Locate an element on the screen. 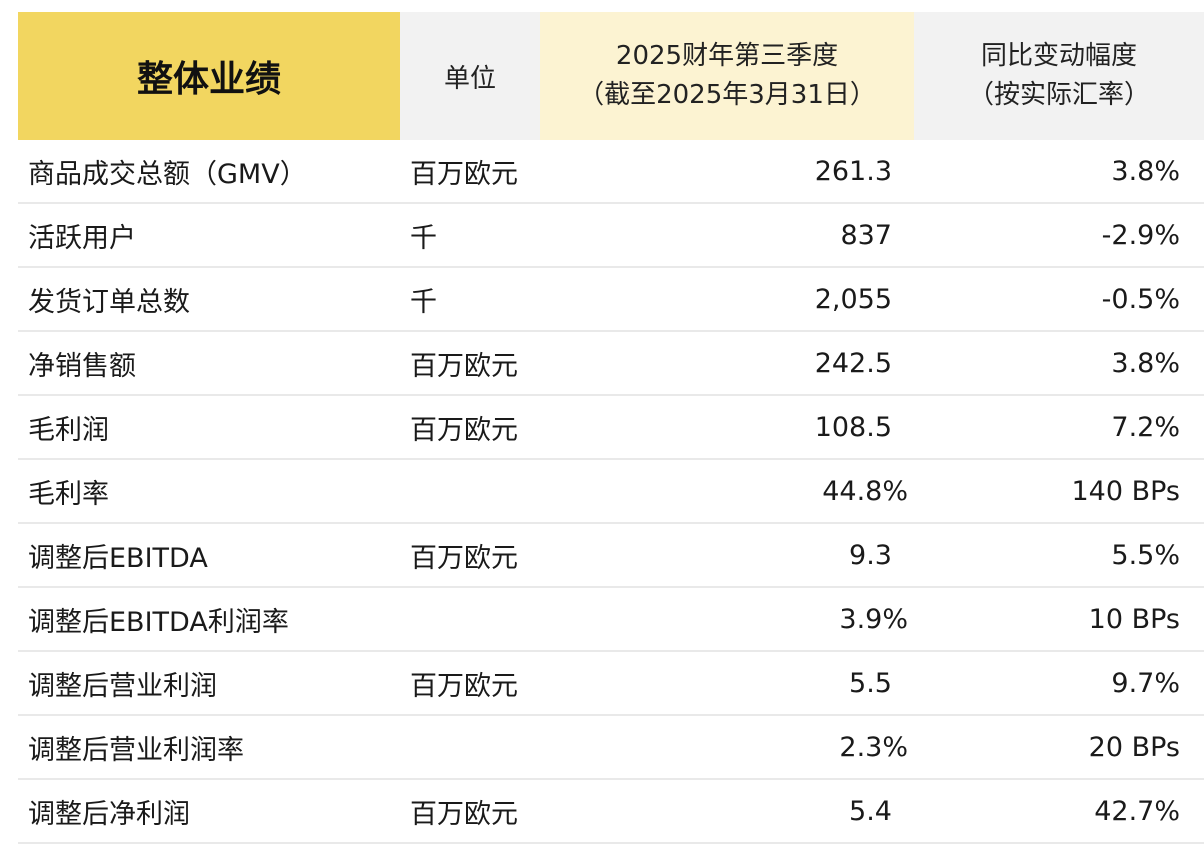  metric-label-text: 调整后EBITDA is located at coordinates (118, 558).